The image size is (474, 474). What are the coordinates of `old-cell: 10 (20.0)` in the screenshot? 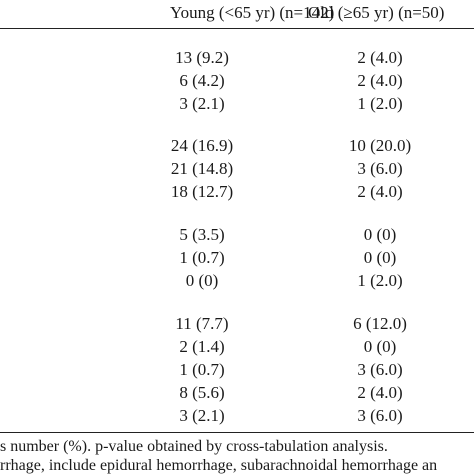 It's located at (380, 145).